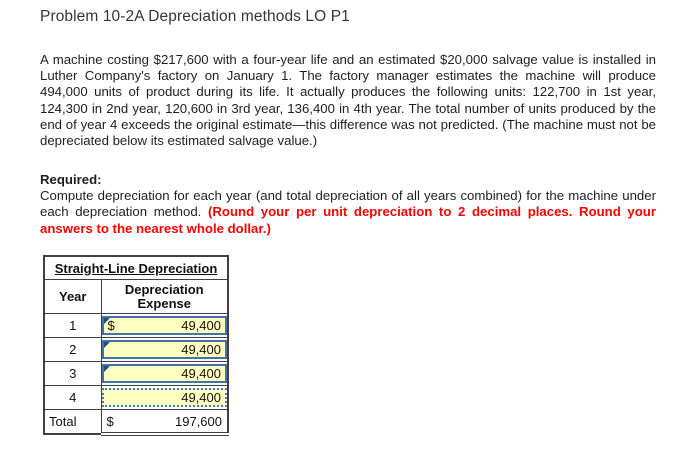  What do you see at coordinates (198, 421) in the screenshot?
I see `total-expense-value: 197,600` at bounding box center [198, 421].